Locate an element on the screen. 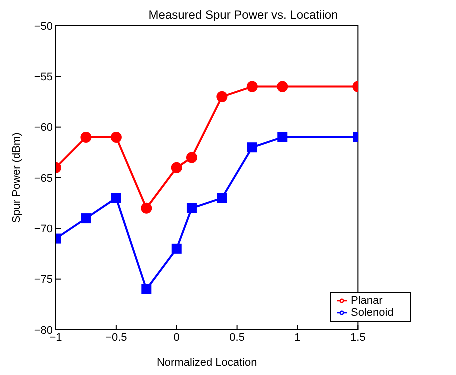  x-tick-label: 1 is located at coordinates (297, 338).